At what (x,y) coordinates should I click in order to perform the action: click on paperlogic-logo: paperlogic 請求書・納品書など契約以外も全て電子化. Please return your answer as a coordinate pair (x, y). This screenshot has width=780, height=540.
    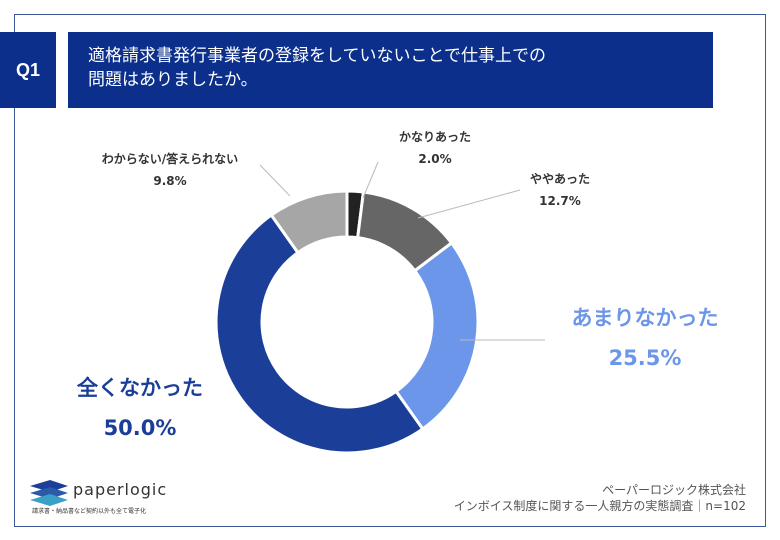
    Looking at the image, I should click on (97, 496).